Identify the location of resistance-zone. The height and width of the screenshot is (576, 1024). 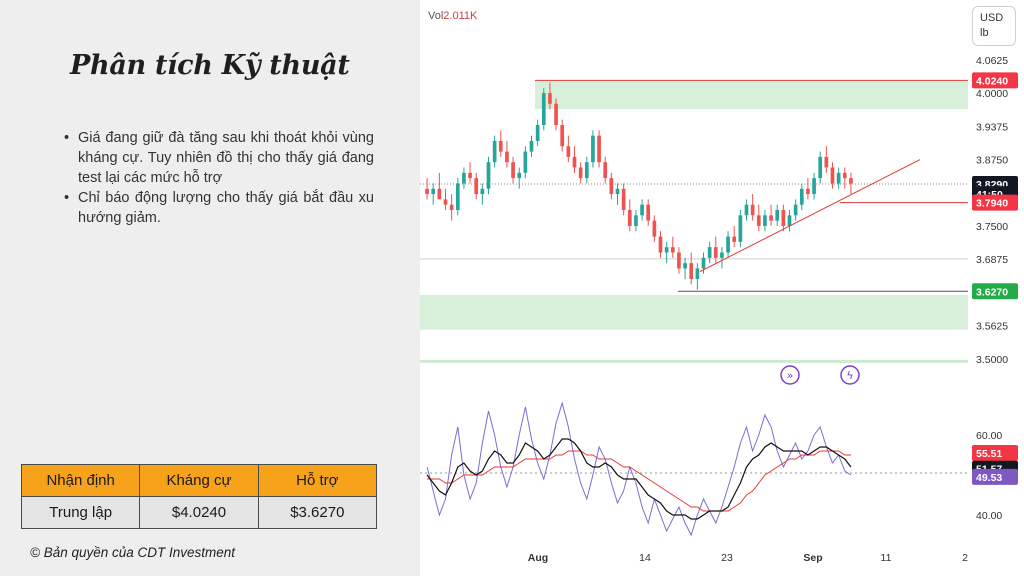
(751, 95).